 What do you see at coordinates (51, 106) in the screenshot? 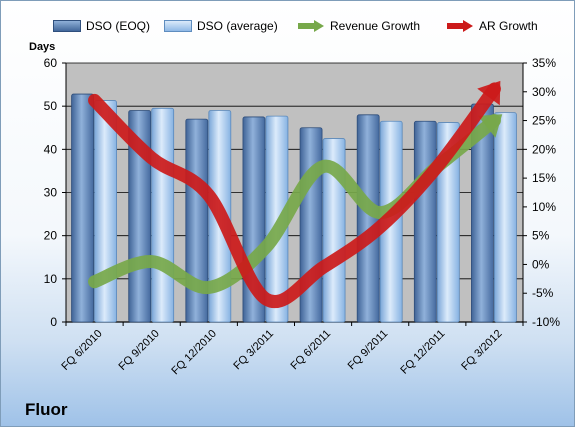
I see `left-tick-label: 50` at bounding box center [51, 106].